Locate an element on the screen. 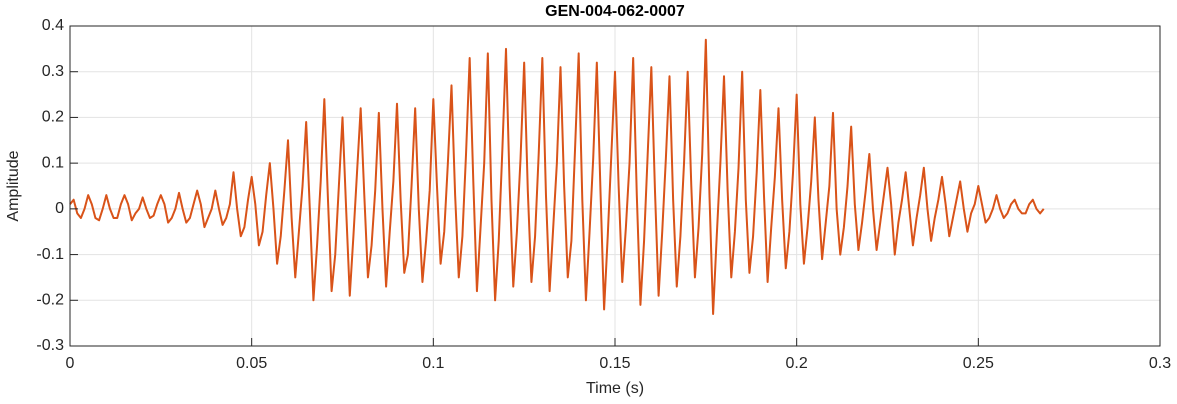  y-tick-label: 0.2 is located at coordinates (53, 117).